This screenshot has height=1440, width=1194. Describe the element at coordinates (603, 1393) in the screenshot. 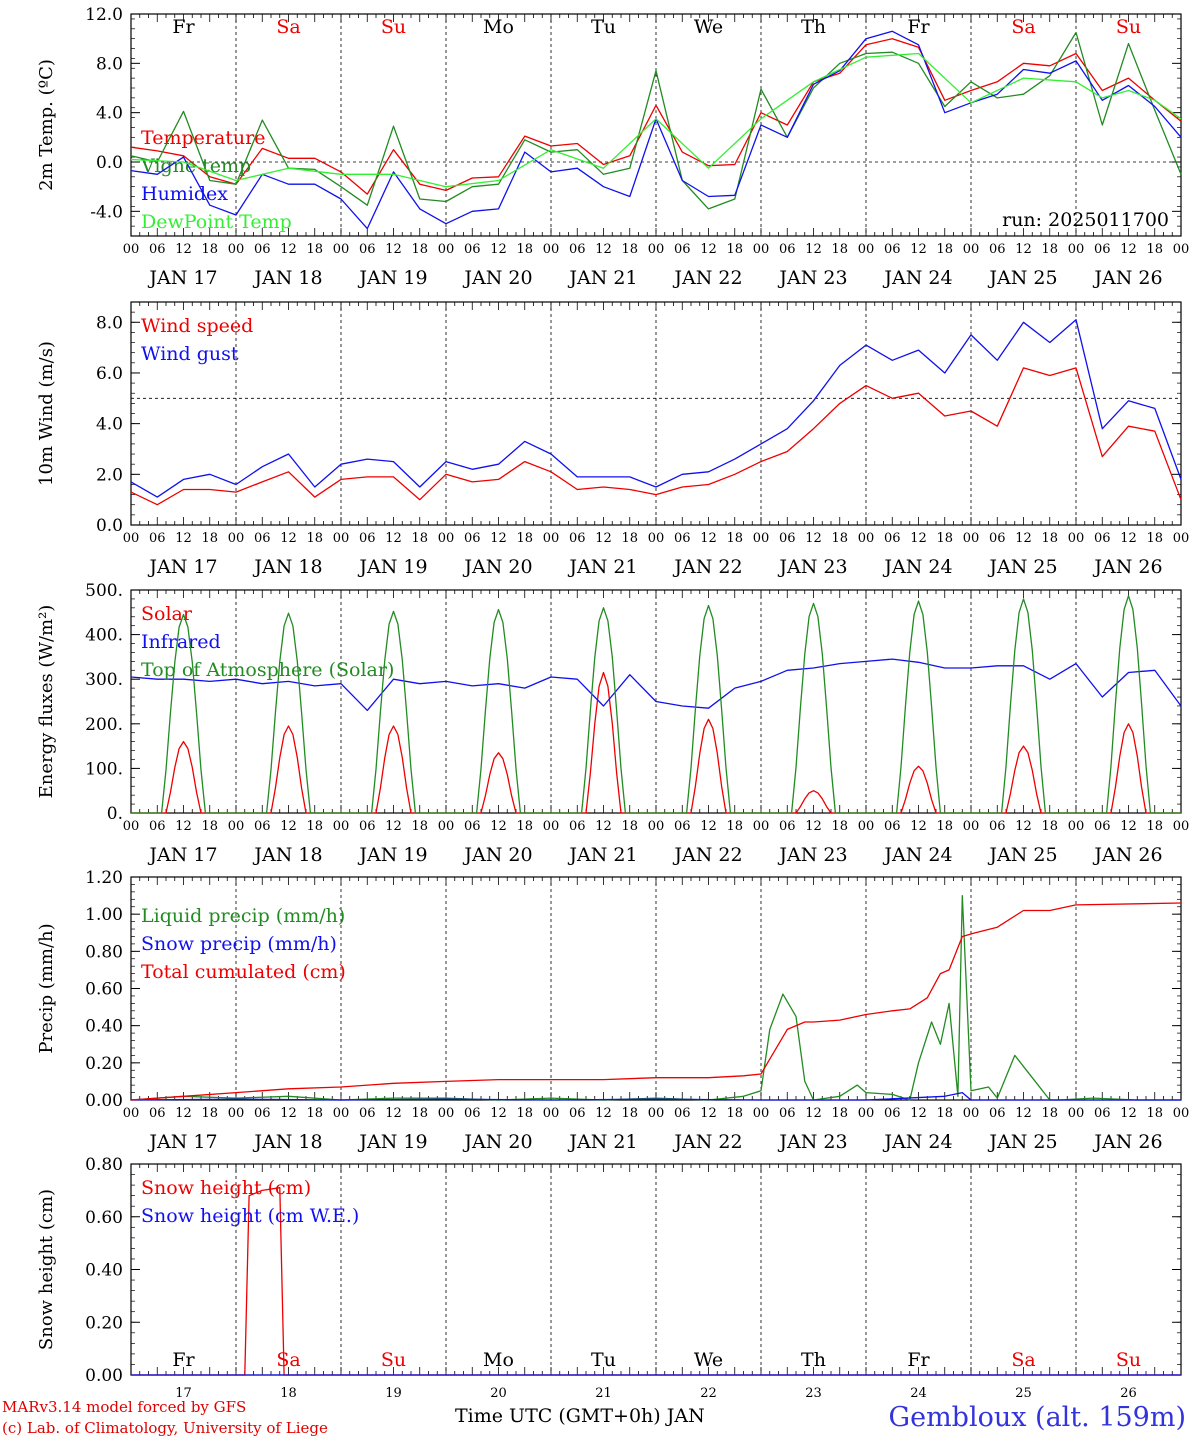

I see `day-number-label: 21` at that location.